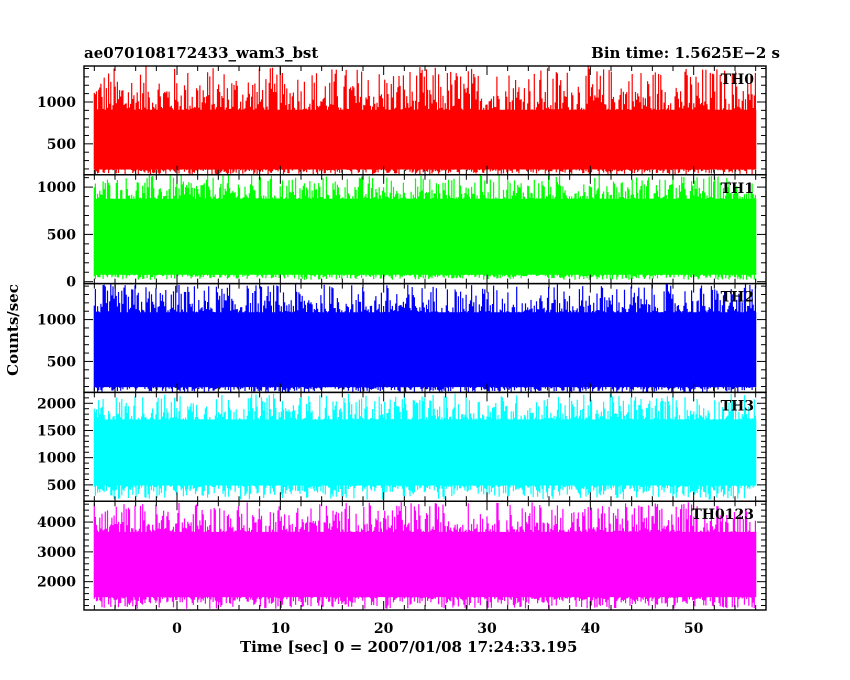 The height and width of the screenshot is (680, 850). Describe the element at coordinates (685, 53) in the screenshot. I see `bin-time-label: Bin time: 1.5625E−2 s` at that location.